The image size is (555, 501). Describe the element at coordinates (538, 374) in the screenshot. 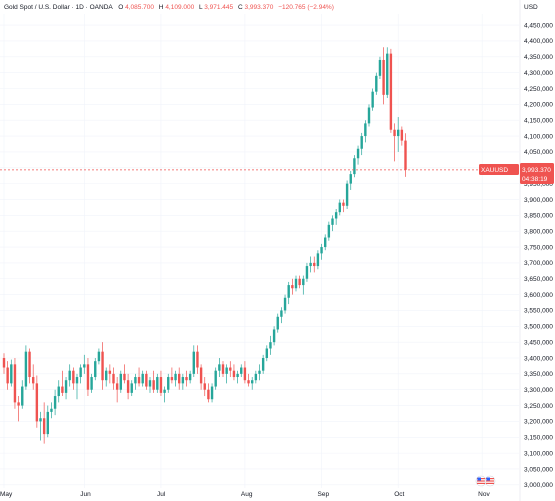

I see `y-tick-label: 3,350,000` at that location.